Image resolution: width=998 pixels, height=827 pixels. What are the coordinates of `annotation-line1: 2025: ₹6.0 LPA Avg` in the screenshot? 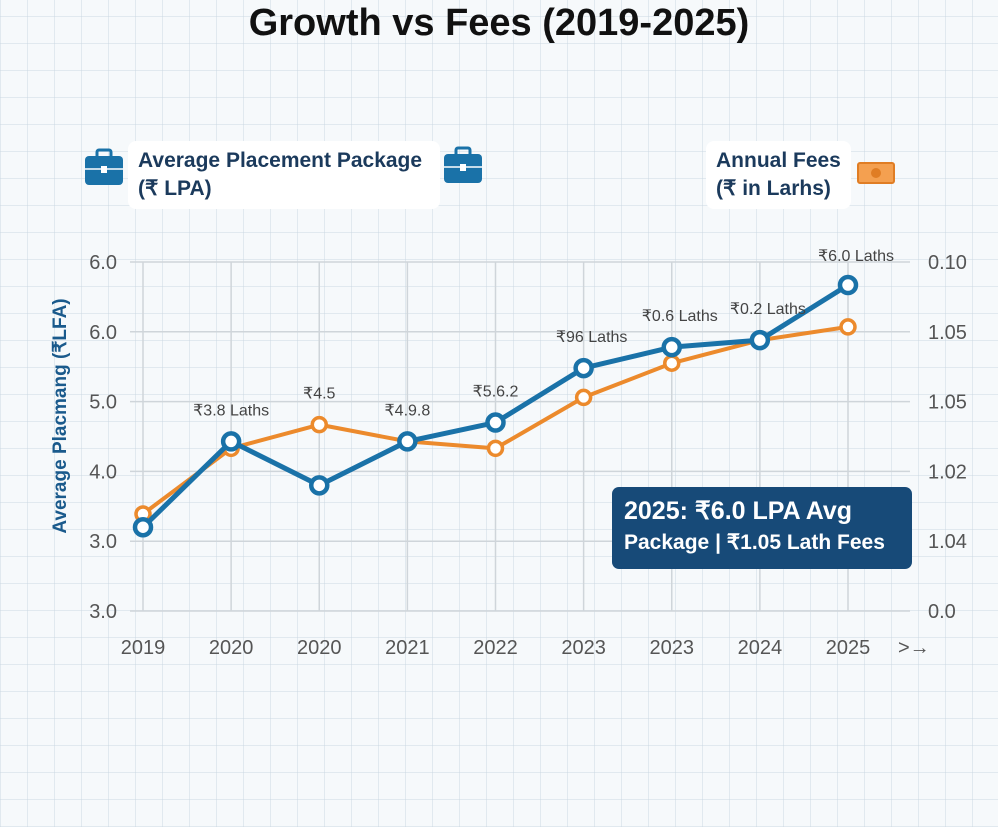 It's located at (738, 511).